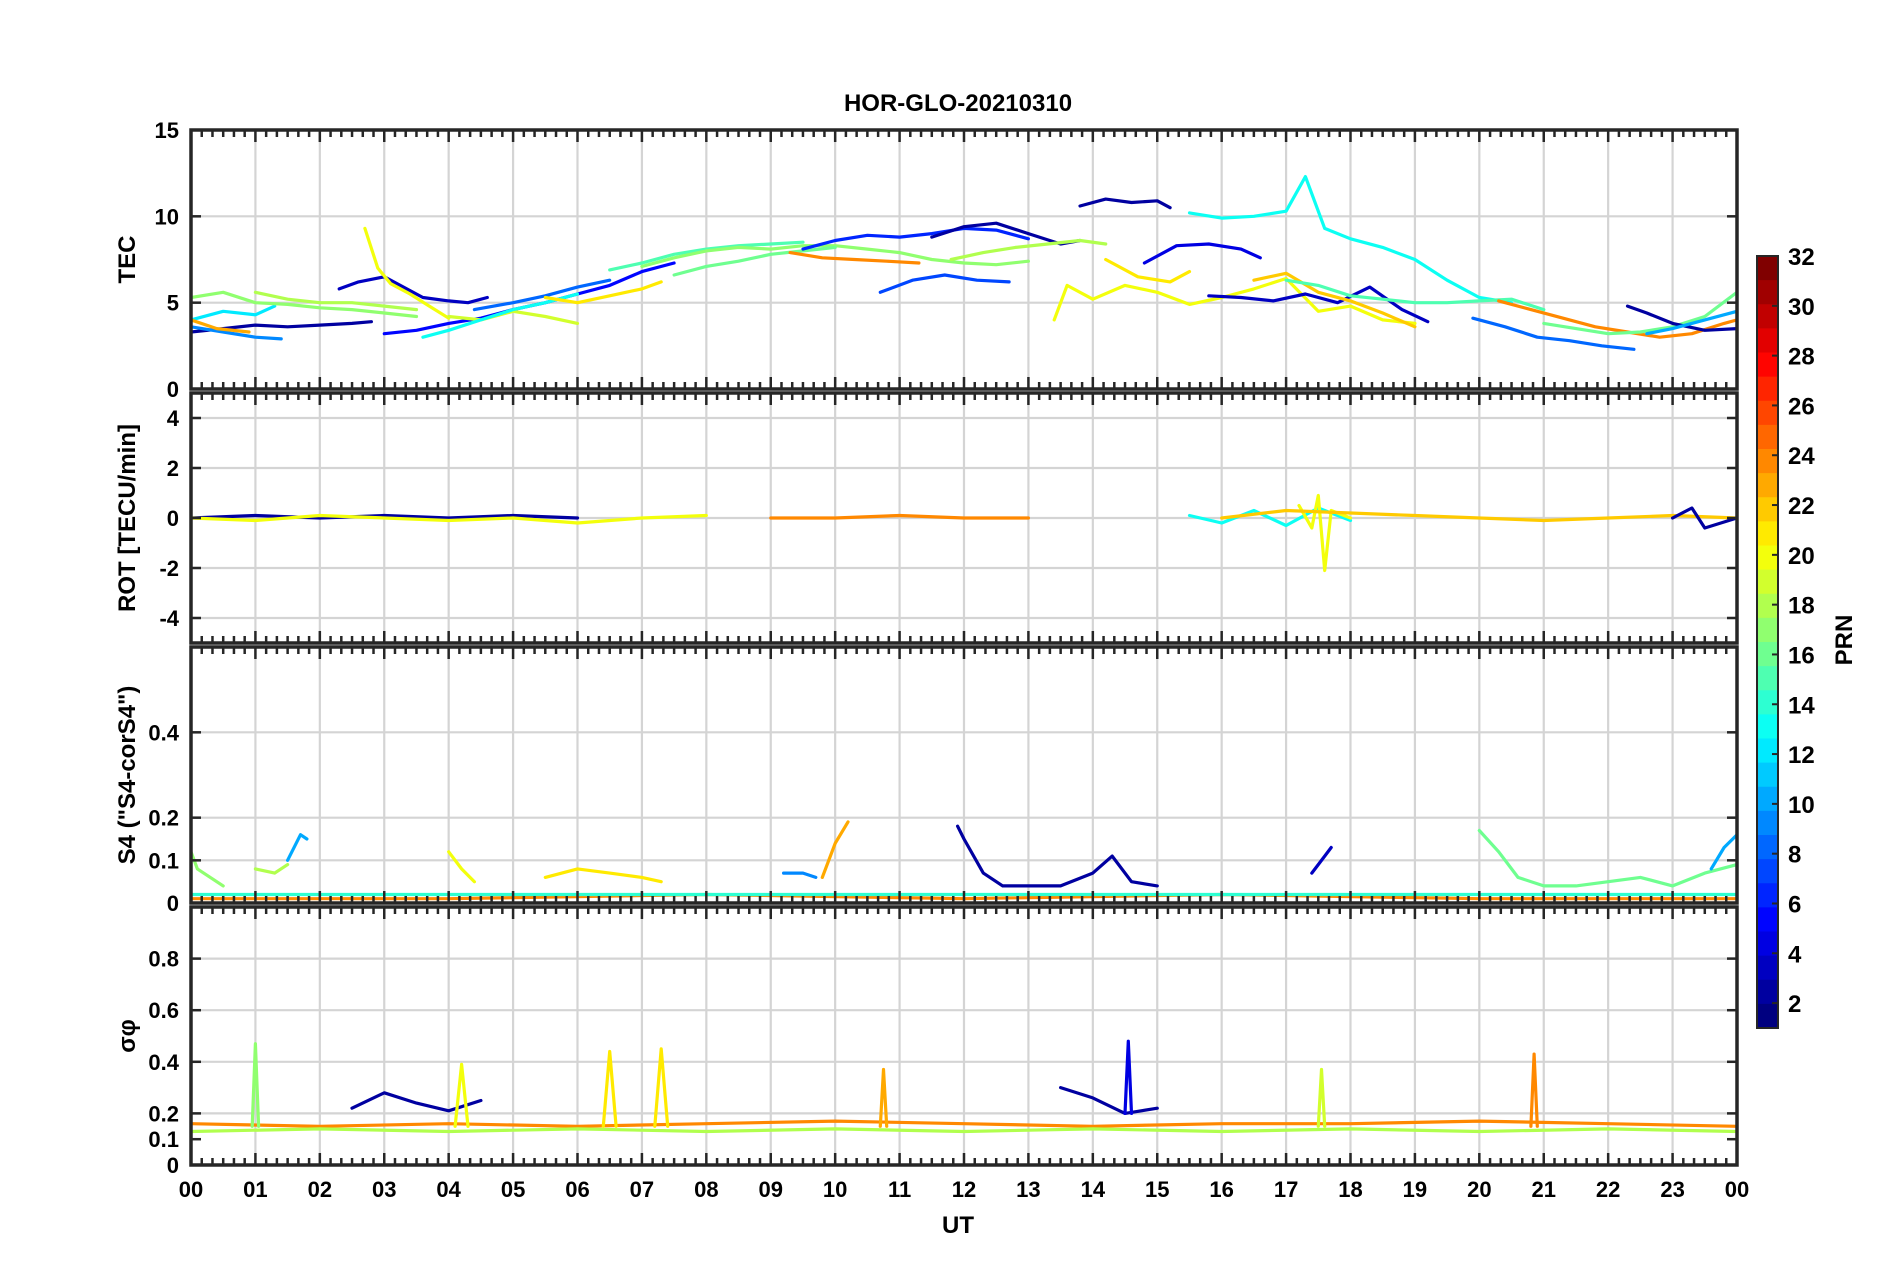 Image resolution: width=1902 pixels, height=1272 pixels. What do you see at coordinates (163, 1010) in the screenshot?
I see `y-tick-label: 0.6` at bounding box center [163, 1010].